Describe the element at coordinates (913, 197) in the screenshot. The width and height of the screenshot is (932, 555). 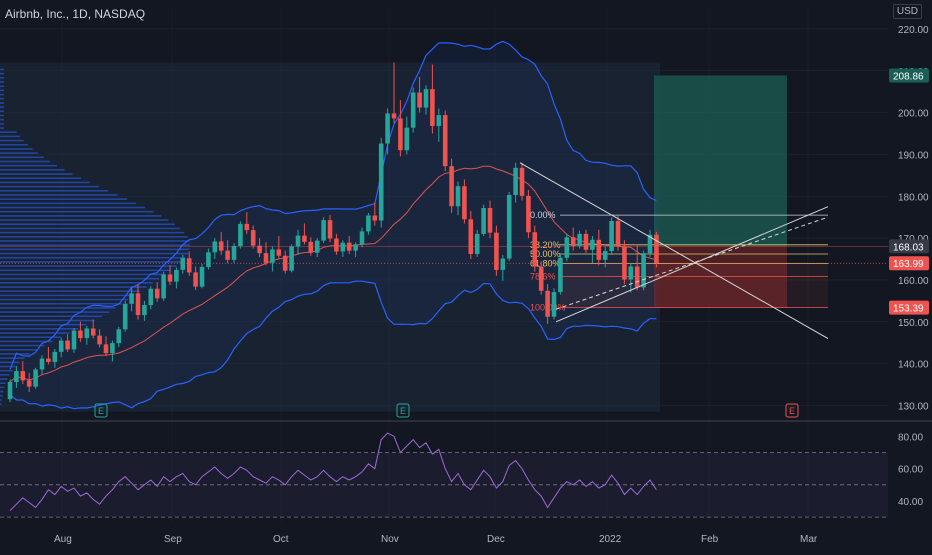
I see `price-tick-label: 180.00` at that location.